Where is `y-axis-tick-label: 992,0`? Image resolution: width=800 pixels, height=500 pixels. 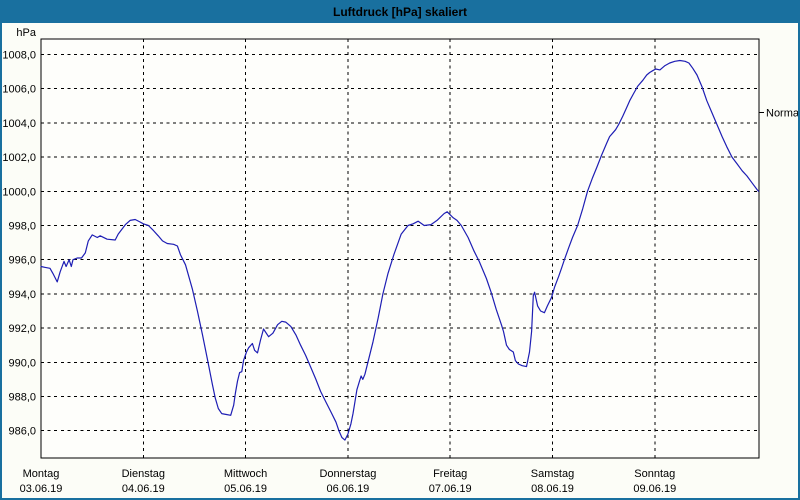
y-axis-tick-label: 992,0 is located at coordinates (22, 329).